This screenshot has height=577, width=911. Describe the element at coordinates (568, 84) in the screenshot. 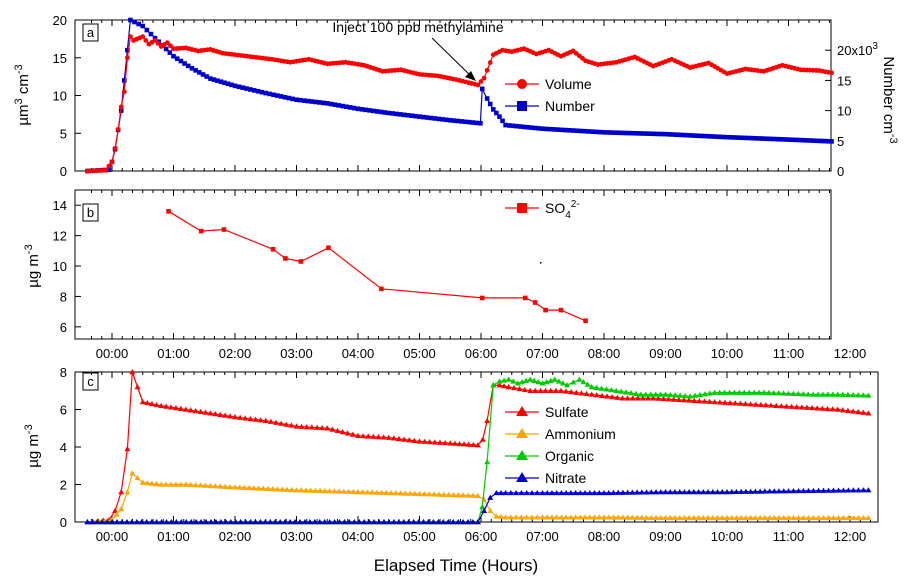

I see `panel-a-legend-volume-label: Volume` at that location.